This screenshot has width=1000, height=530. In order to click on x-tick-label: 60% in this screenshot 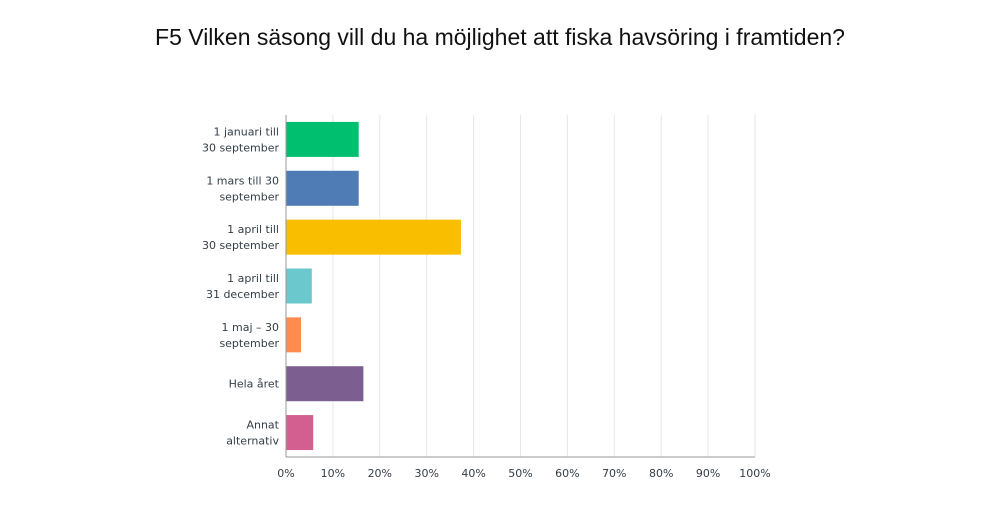, I will do `click(567, 473)`.